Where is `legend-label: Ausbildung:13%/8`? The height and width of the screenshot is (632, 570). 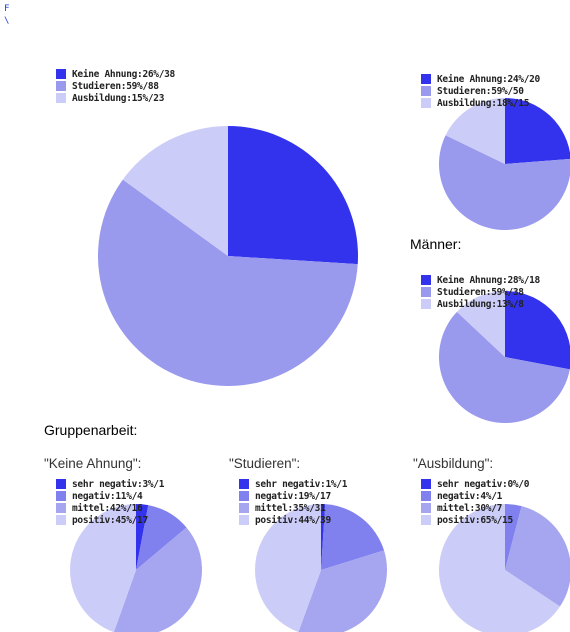
legend-label: Ausbildung:13%/8 is located at coordinates (480, 304).